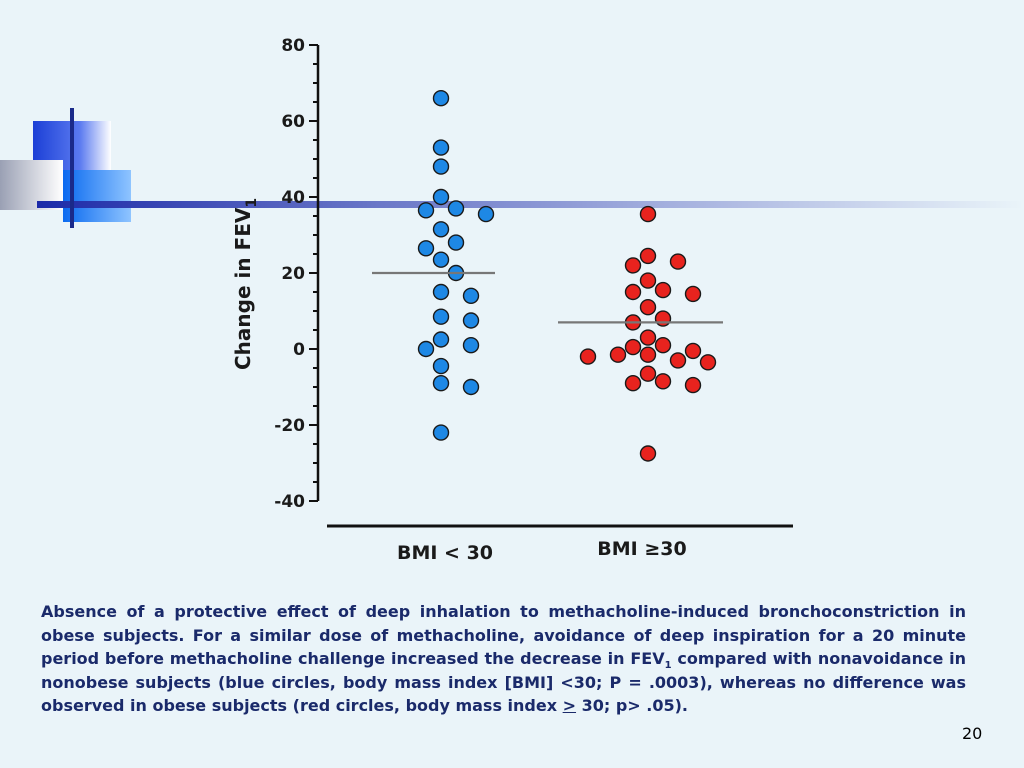 Image resolution: width=1024 pixels, height=768 pixels. Describe the element at coordinates (293, 274) in the screenshot. I see `y-tick-label: 20` at that location.